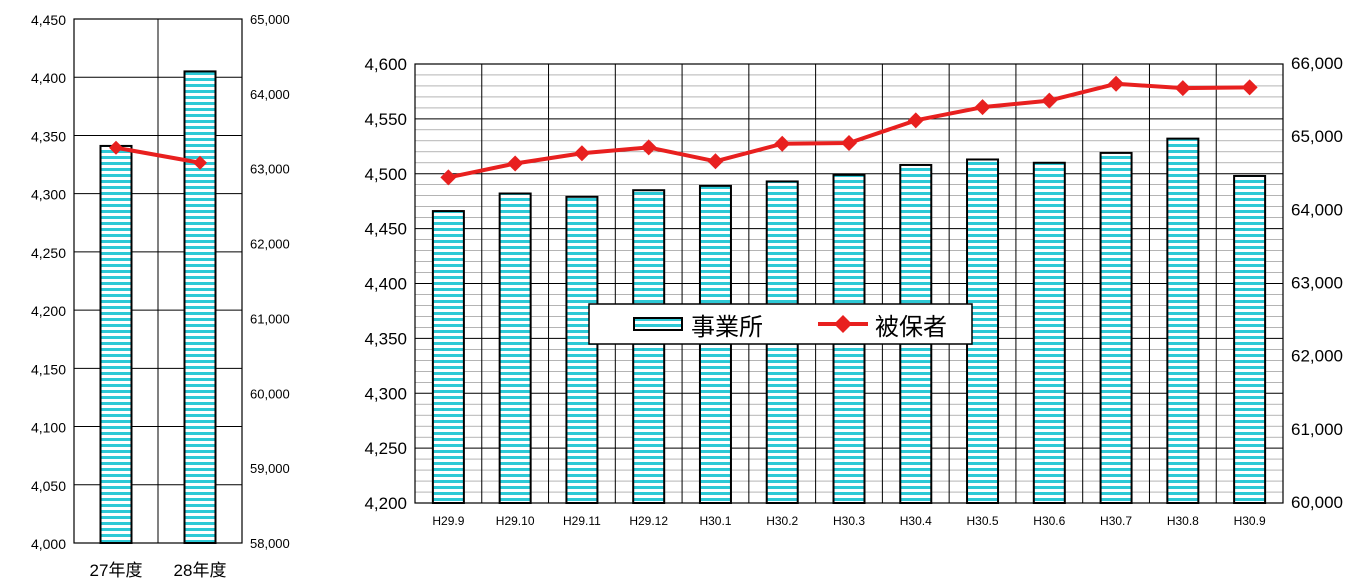 The width and height of the screenshot is (1372, 584). What do you see at coordinates (116, 570) in the screenshot?
I see `x-tick-label: 27年度` at bounding box center [116, 570].